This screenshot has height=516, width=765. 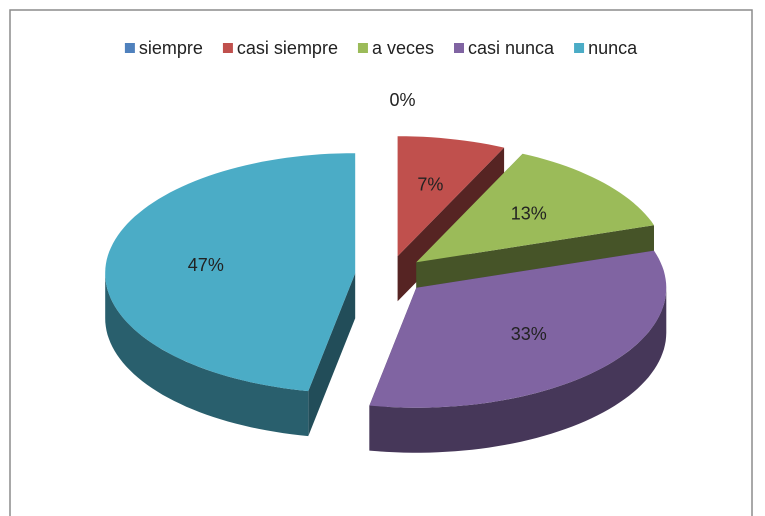 I want to click on data-label: 0%, so click(x=402, y=100).